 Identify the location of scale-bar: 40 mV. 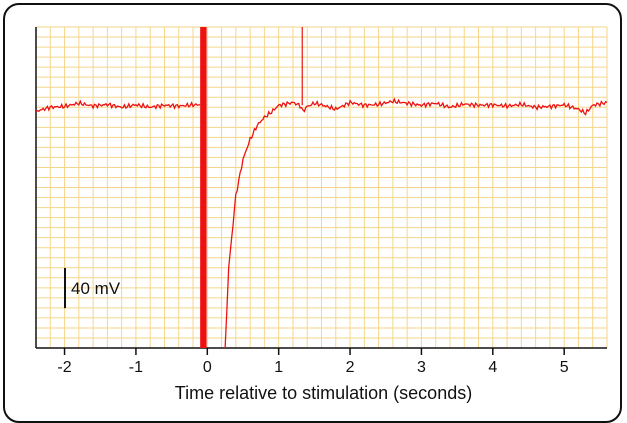
(92, 288).